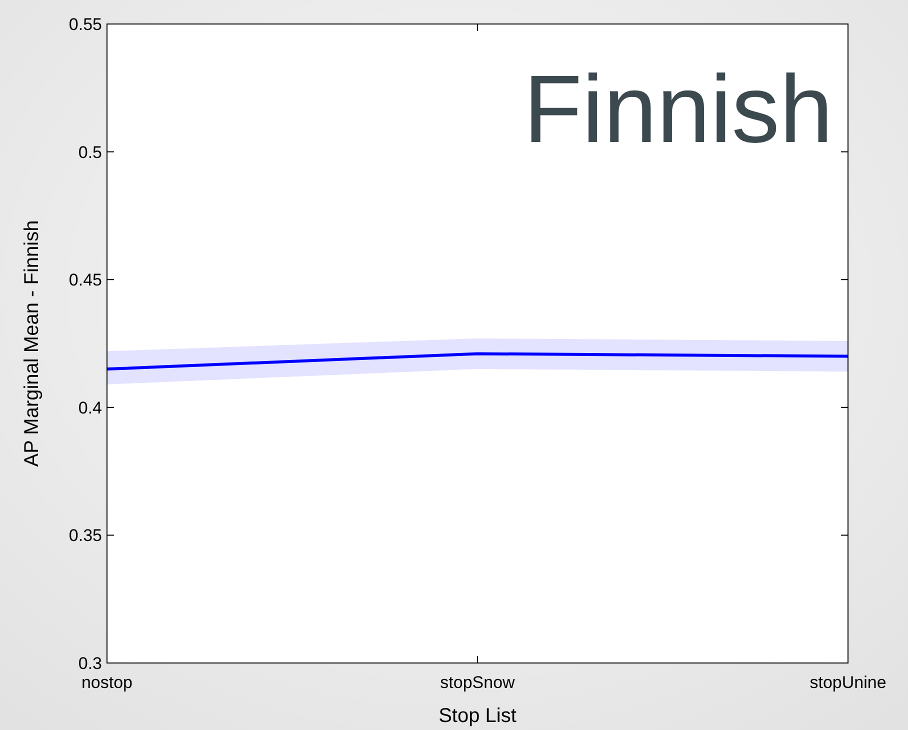 The width and height of the screenshot is (908, 730). What do you see at coordinates (90, 408) in the screenshot?
I see `y-tick-label: 0.4` at bounding box center [90, 408].